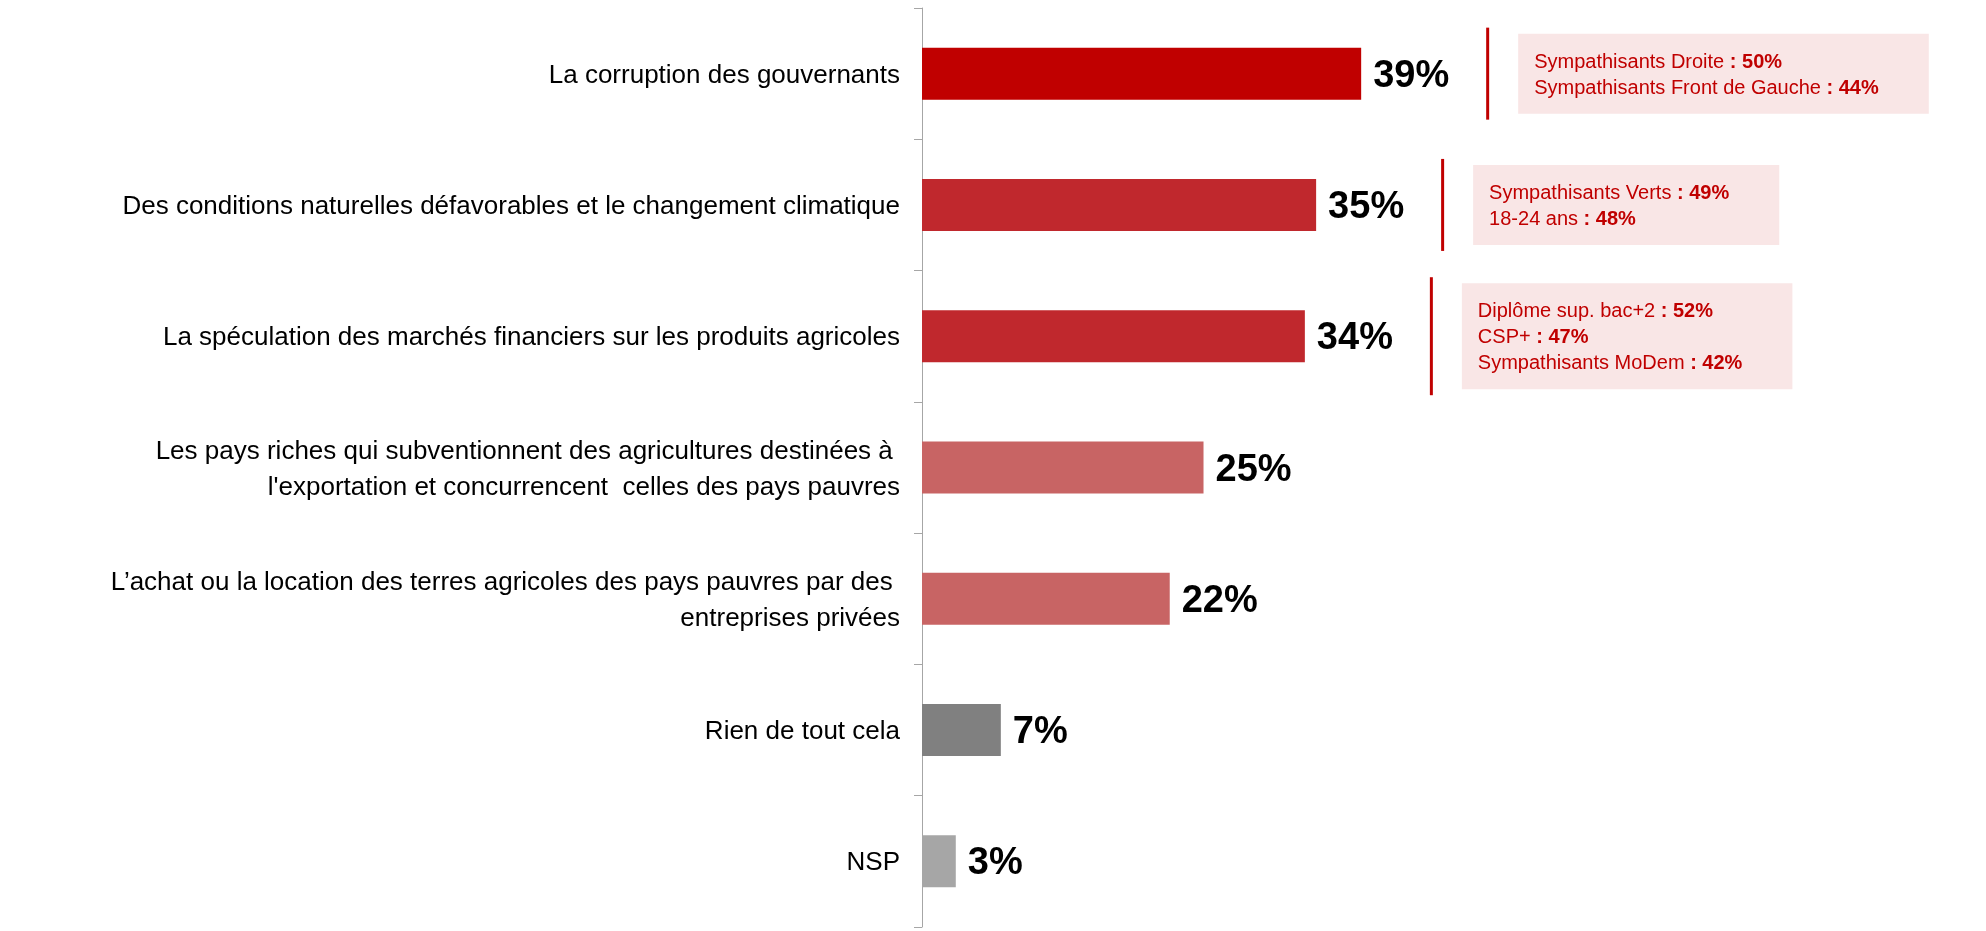  Describe the element at coordinates (505, 598) in the screenshot. I see `y-tick-label: L’achat ou la location des terres agricoles des pays pauvres par des entreprises privées` at that location.